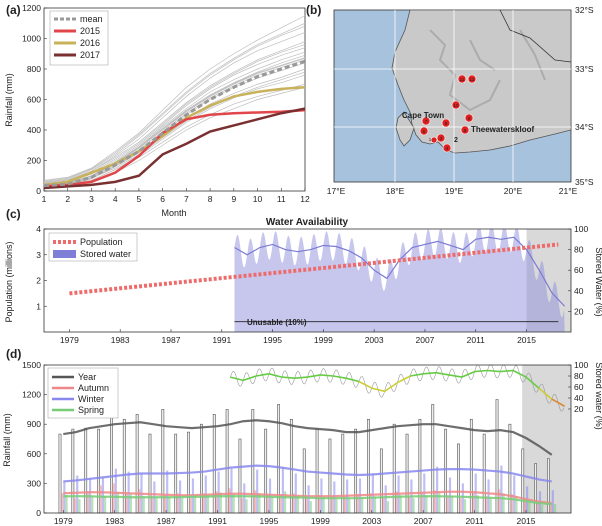 The height and width of the screenshot is (526, 602). What do you see at coordinates (487, 70) in the screenshot?
I see `map-relief` at bounding box center [487, 70].